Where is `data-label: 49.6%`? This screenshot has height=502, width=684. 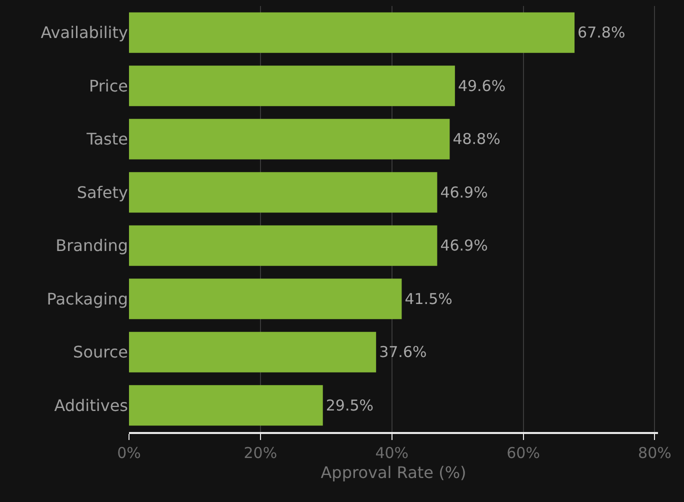 data-label: 49.6% is located at coordinates (482, 85).